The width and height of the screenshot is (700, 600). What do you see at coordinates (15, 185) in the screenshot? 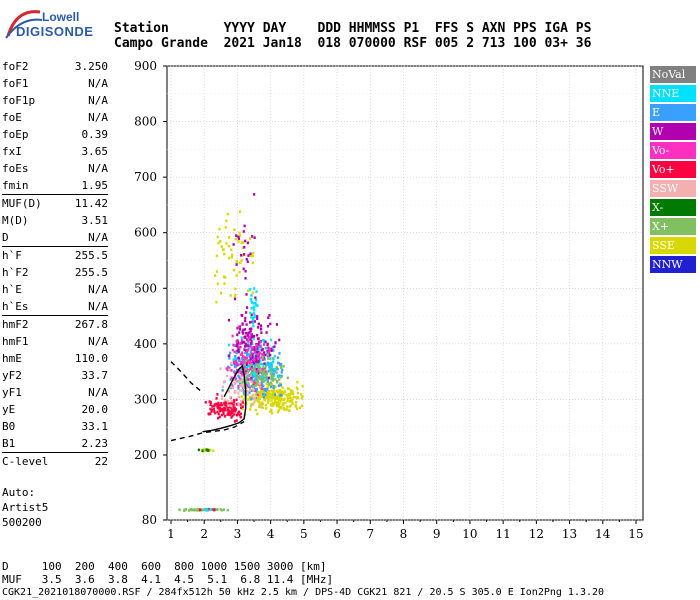
I see `param-label: fmin` at bounding box center [15, 185].